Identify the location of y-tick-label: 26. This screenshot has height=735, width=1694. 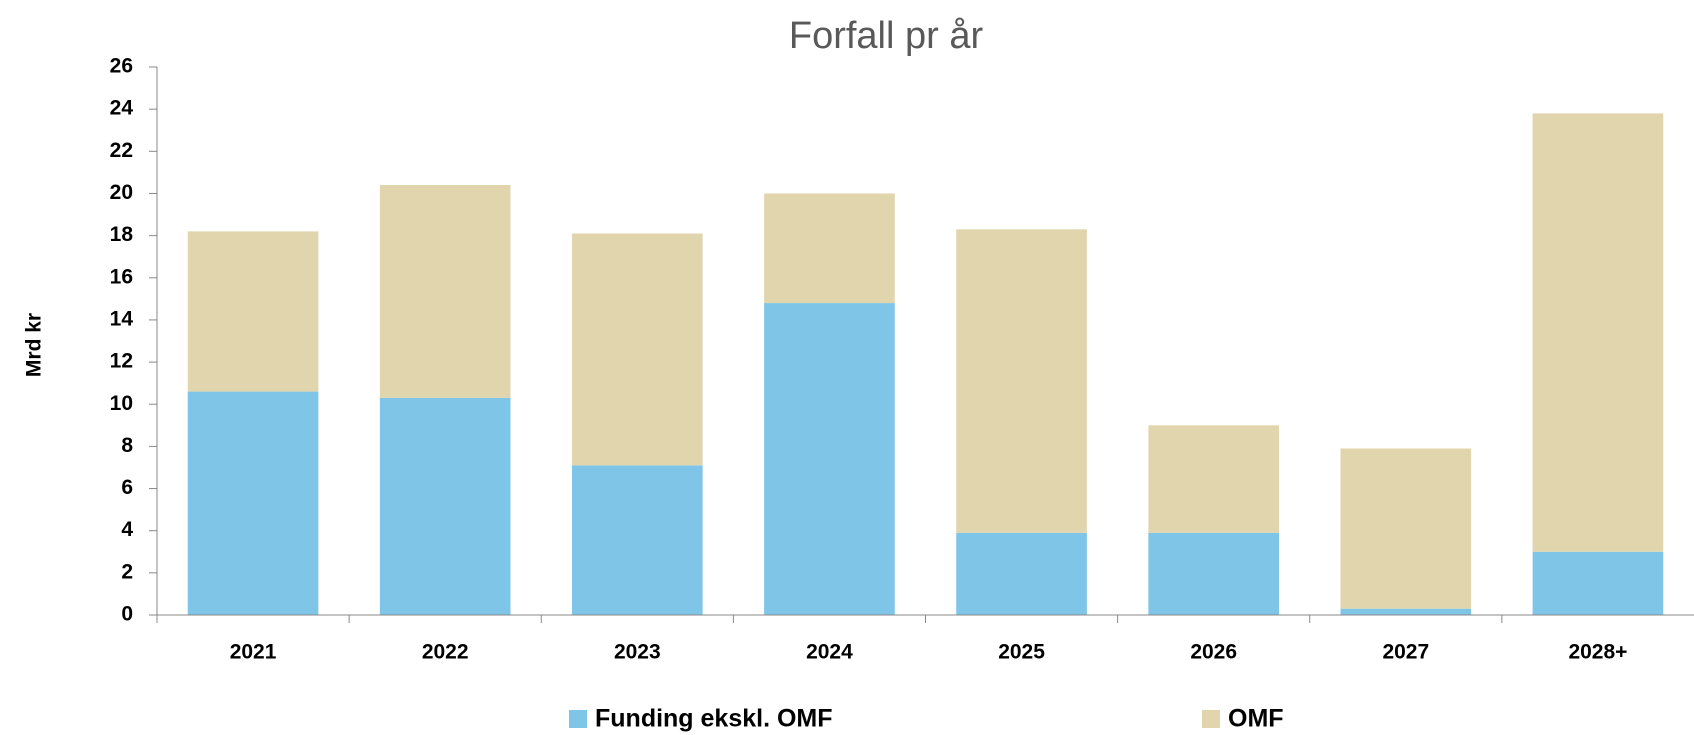
(121, 66).